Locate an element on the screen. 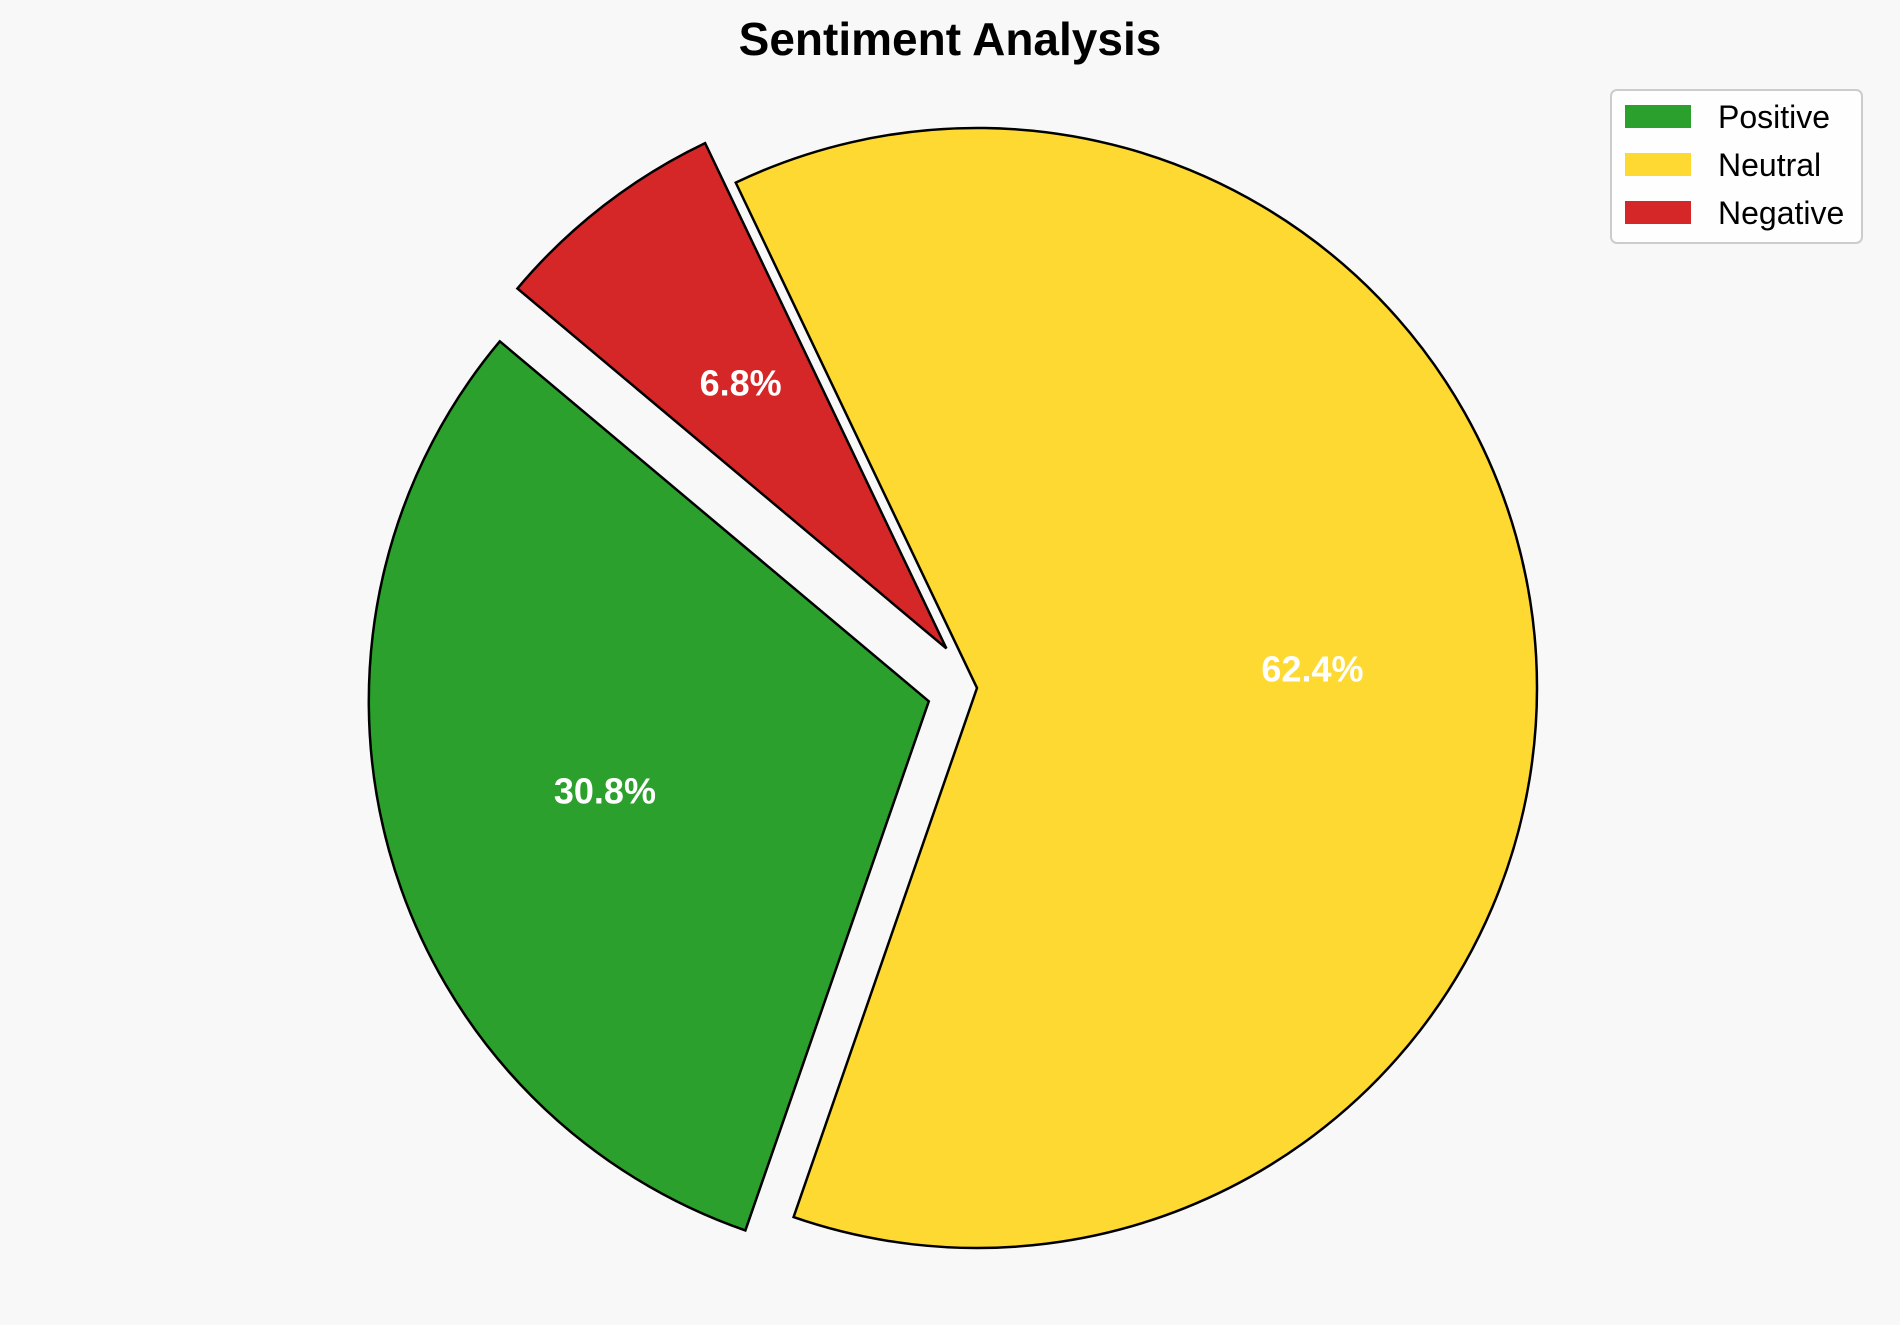 The height and width of the screenshot is (1325, 1900). legend-swatch-positive is located at coordinates (1658, 116).